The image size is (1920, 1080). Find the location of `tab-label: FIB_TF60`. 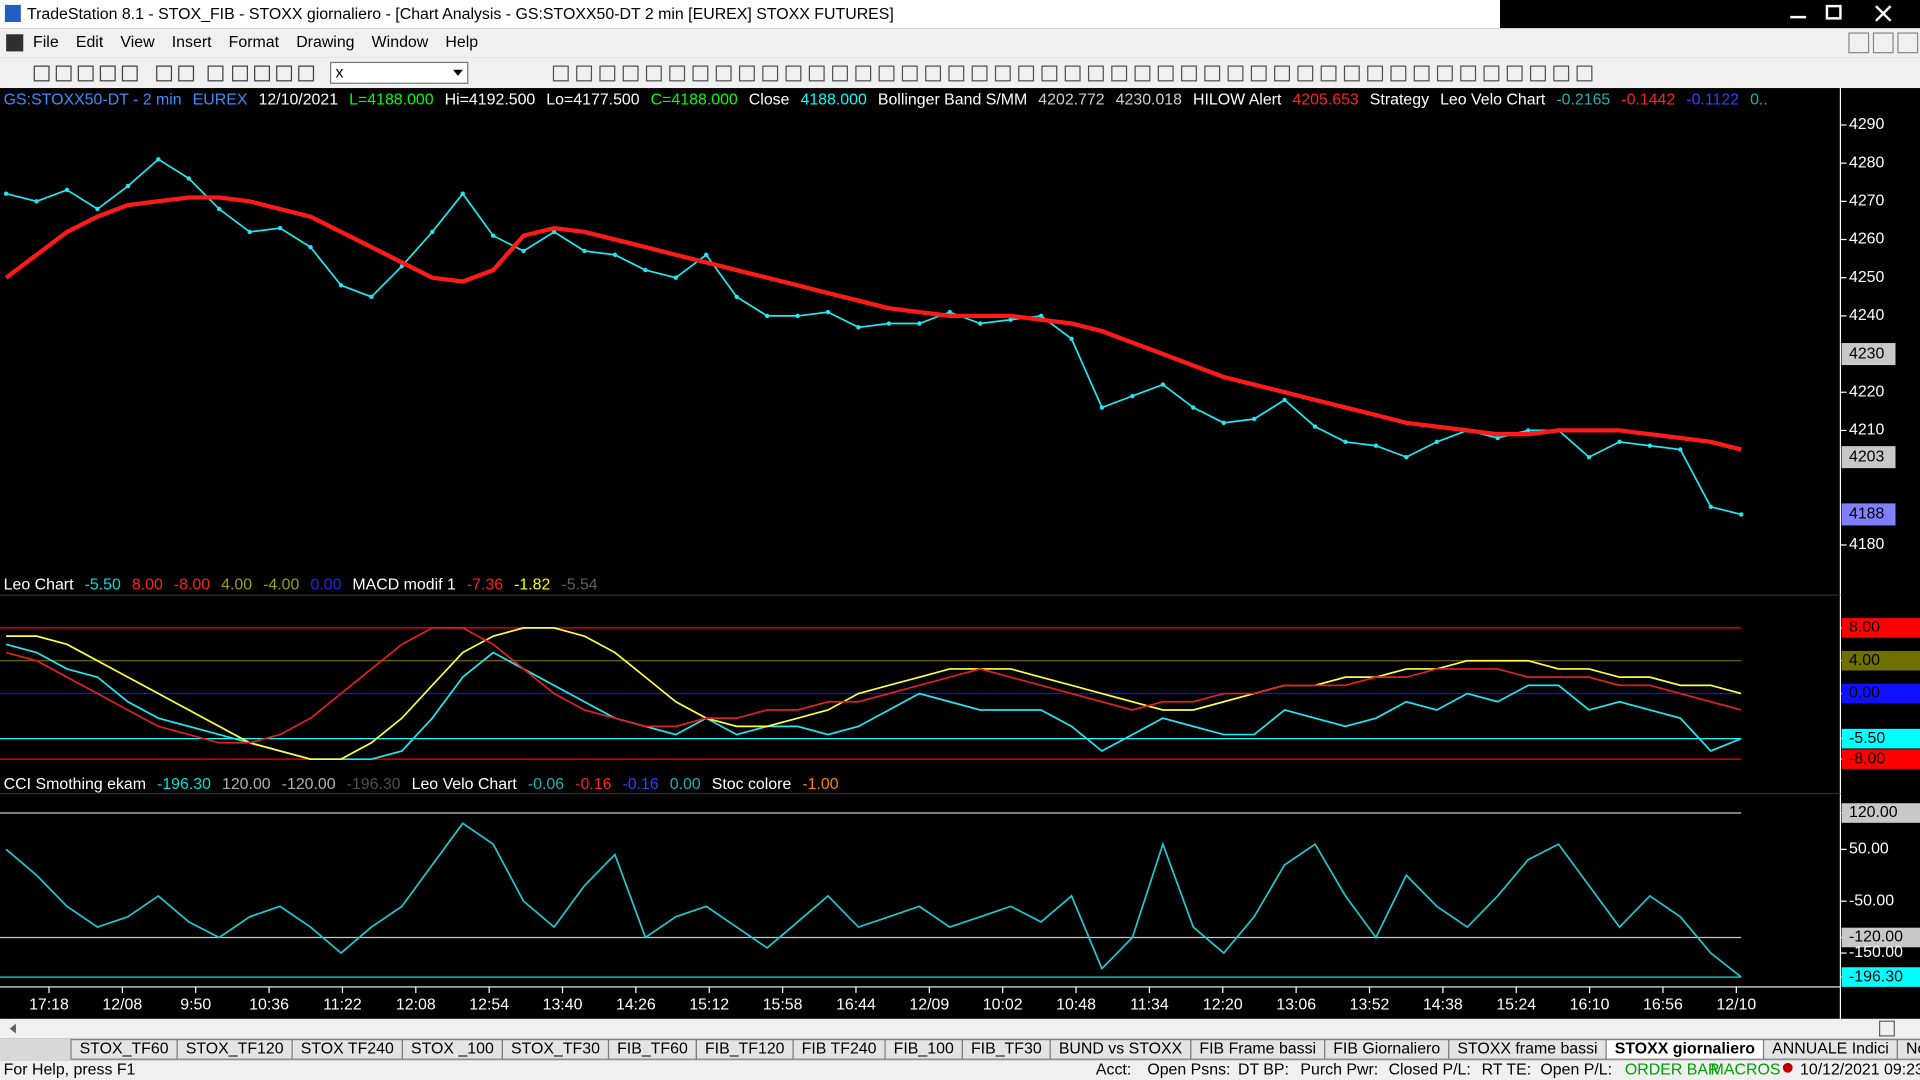

tab-label: FIB_TF60 is located at coordinates (652, 1049).